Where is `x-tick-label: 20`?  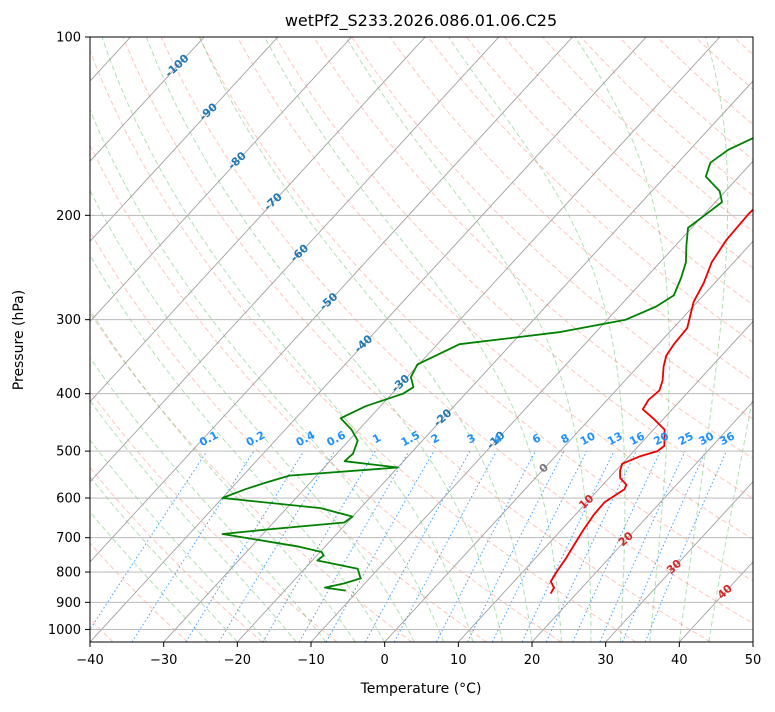 x-tick-label: 20 is located at coordinates (532, 660).